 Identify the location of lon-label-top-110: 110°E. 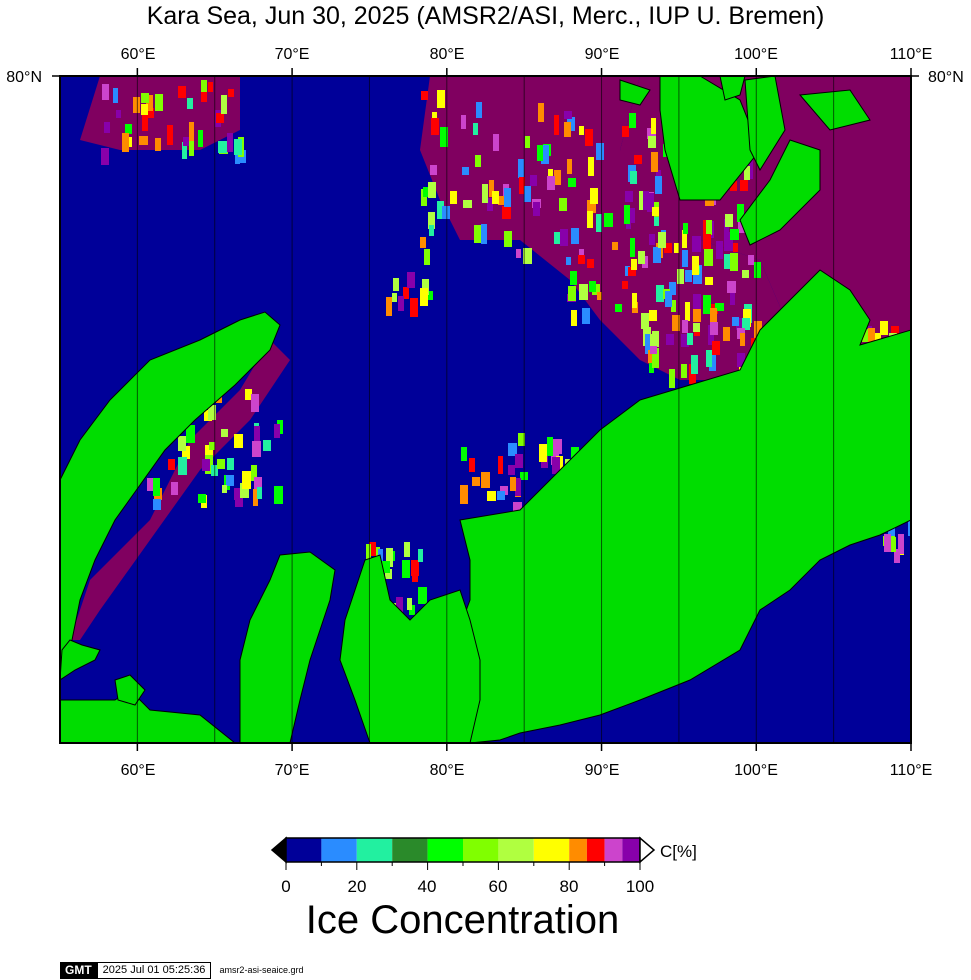
(911, 54).